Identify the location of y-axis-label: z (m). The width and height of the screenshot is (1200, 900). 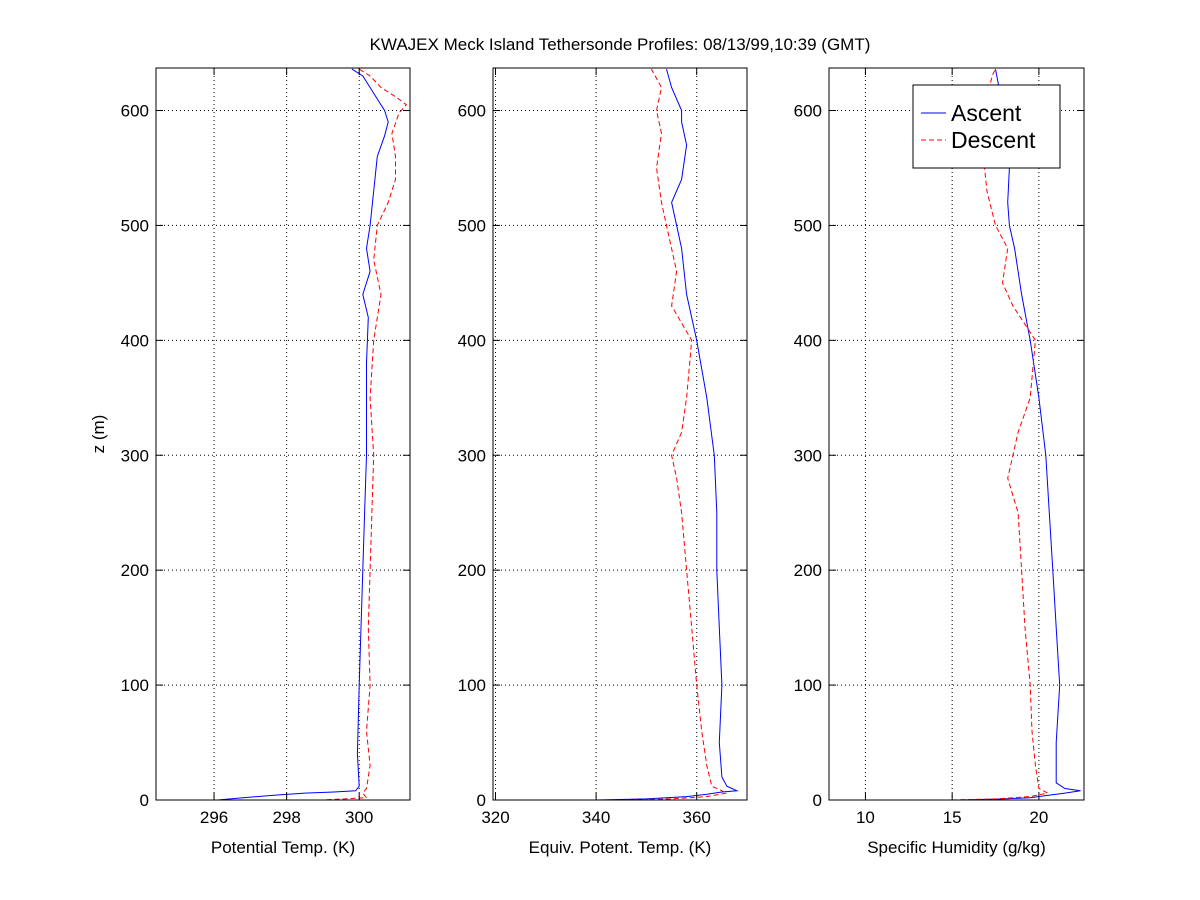
(98, 434).